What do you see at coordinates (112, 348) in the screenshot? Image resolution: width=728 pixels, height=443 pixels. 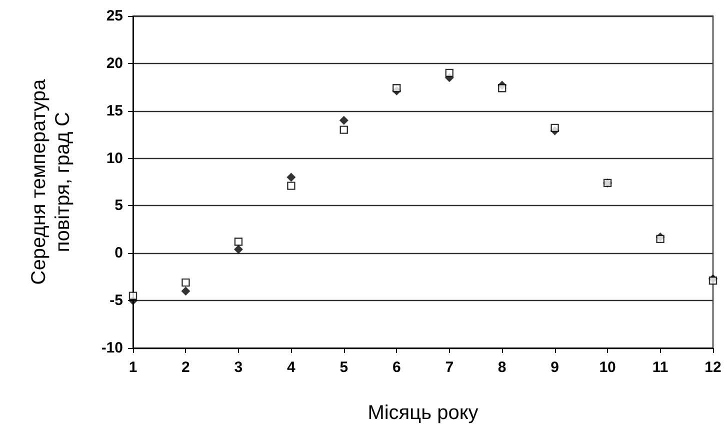 I see `y-tick-label: -10` at bounding box center [112, 348].